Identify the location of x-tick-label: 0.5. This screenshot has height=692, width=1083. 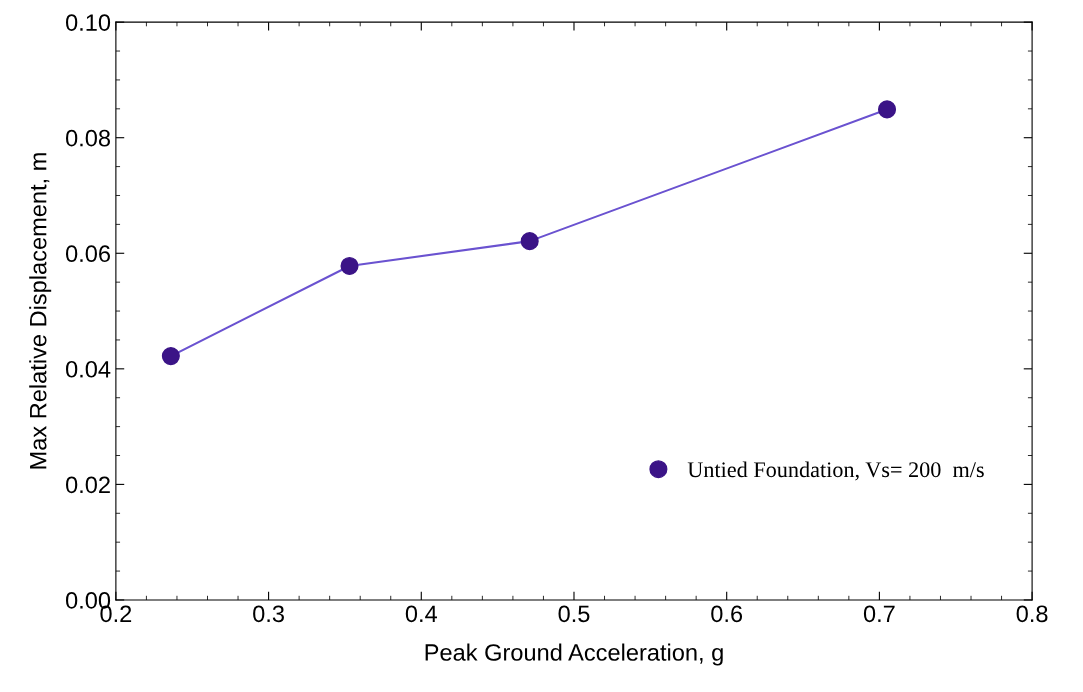
(574, 614).